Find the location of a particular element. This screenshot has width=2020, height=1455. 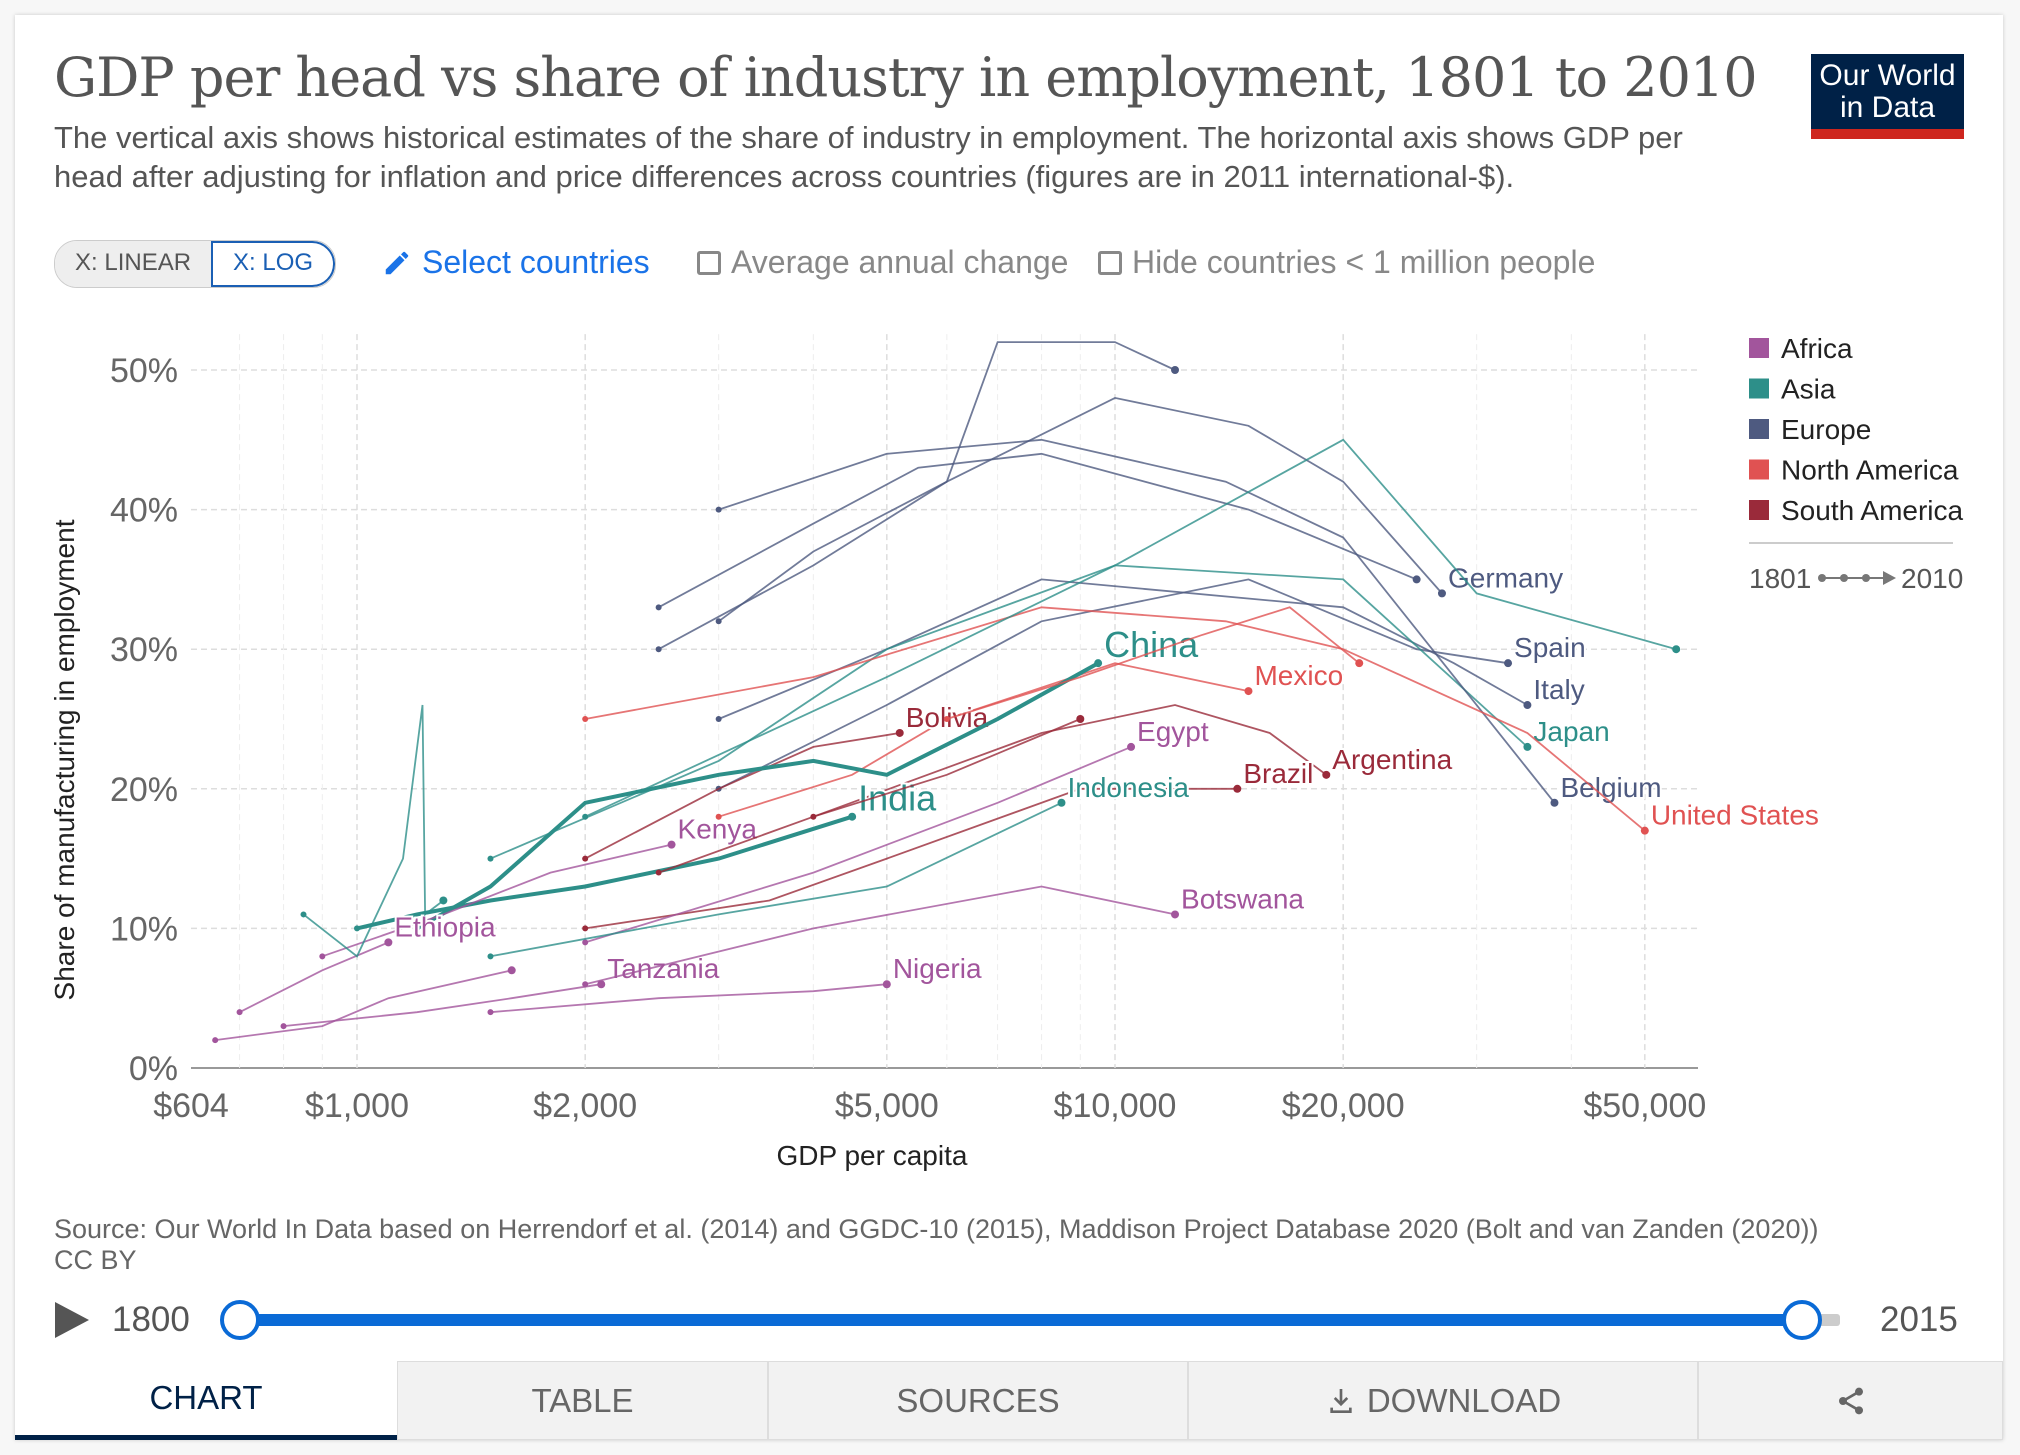

country-label: Nigeria is located at coordinates (937, 968).